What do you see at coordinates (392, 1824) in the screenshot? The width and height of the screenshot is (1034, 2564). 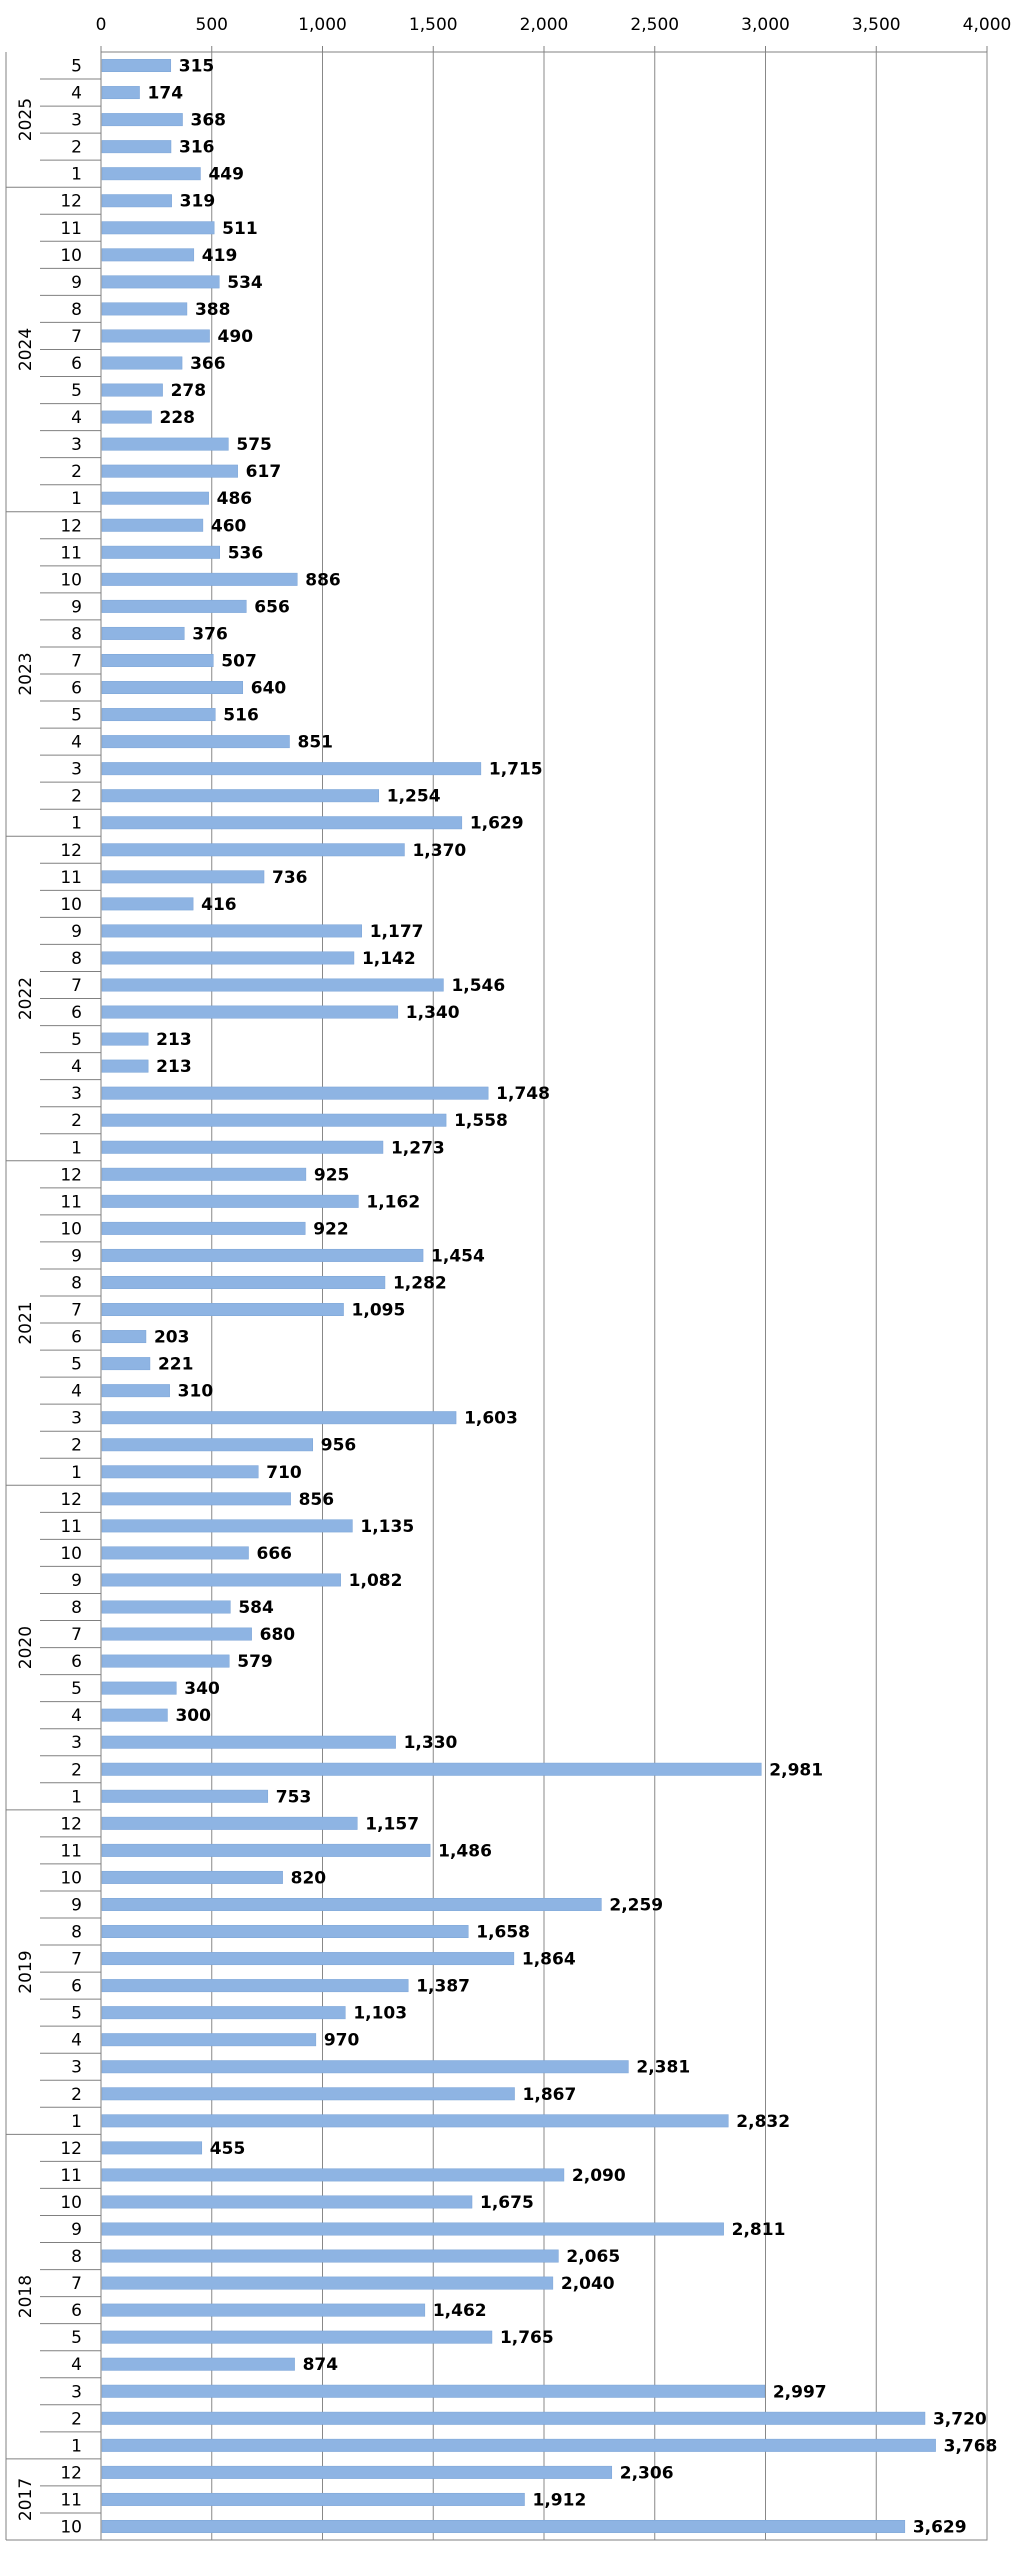 I see `data-label: 1,157` at bounding box center [392, 1824].